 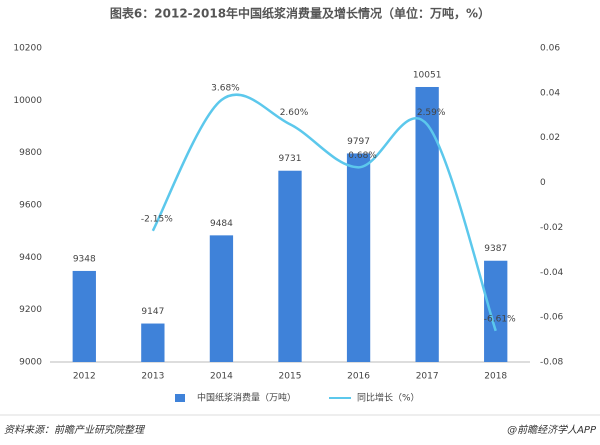 I want to click on y2-tick-label: -0.04, so click(x=552, y=273).